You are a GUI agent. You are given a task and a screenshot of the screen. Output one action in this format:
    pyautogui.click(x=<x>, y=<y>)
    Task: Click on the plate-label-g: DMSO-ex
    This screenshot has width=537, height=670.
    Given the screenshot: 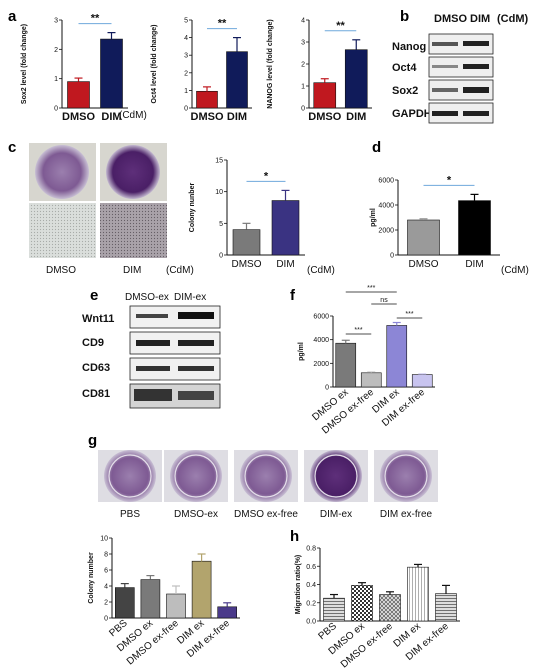 What is the action you would take?
    pyautogui.click(x=196, y=514)
    